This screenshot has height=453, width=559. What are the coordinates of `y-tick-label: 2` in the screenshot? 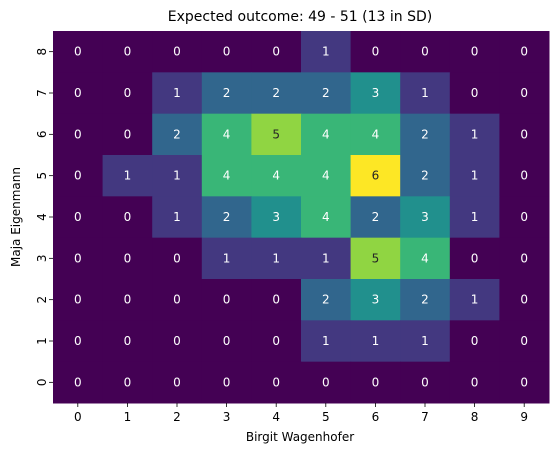 It's located at (42, 300).